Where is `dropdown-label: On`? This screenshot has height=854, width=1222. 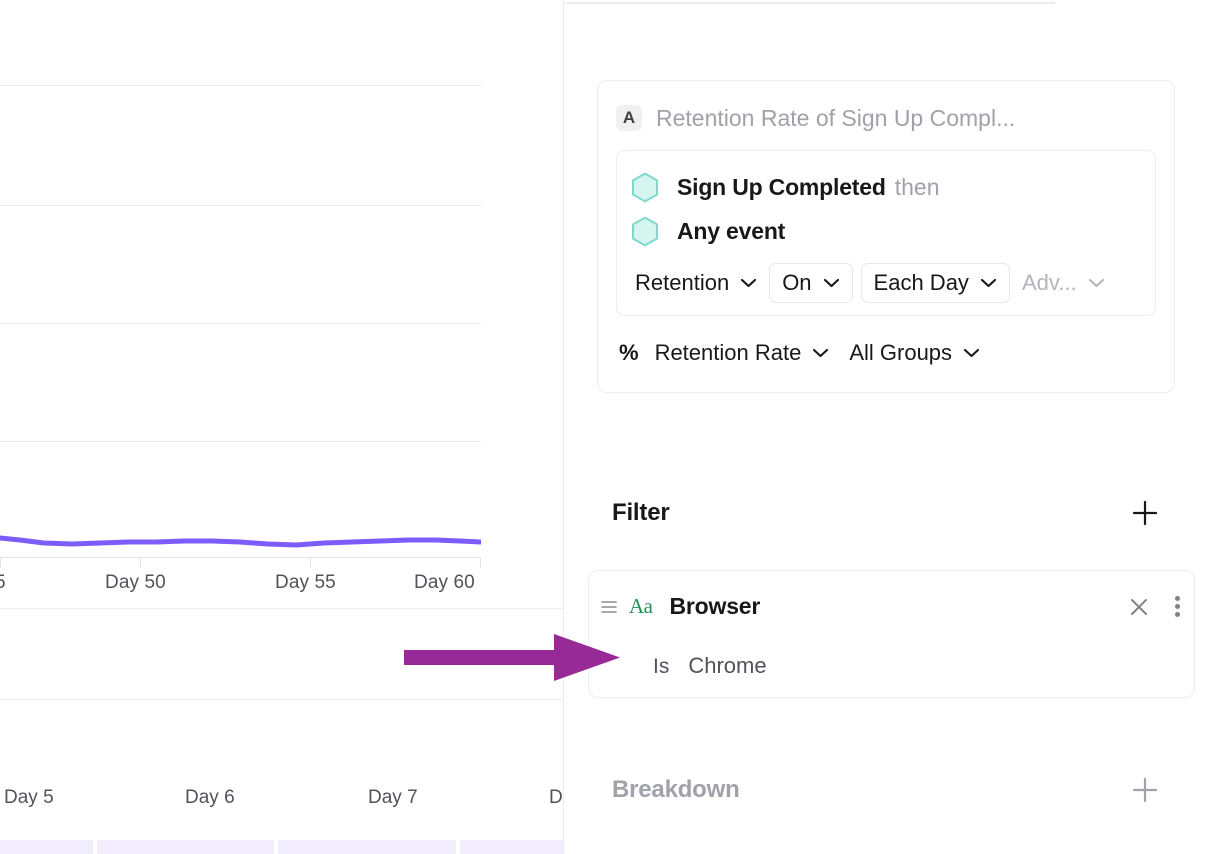 dropdown-label: On is located at coordinates (797, 282).